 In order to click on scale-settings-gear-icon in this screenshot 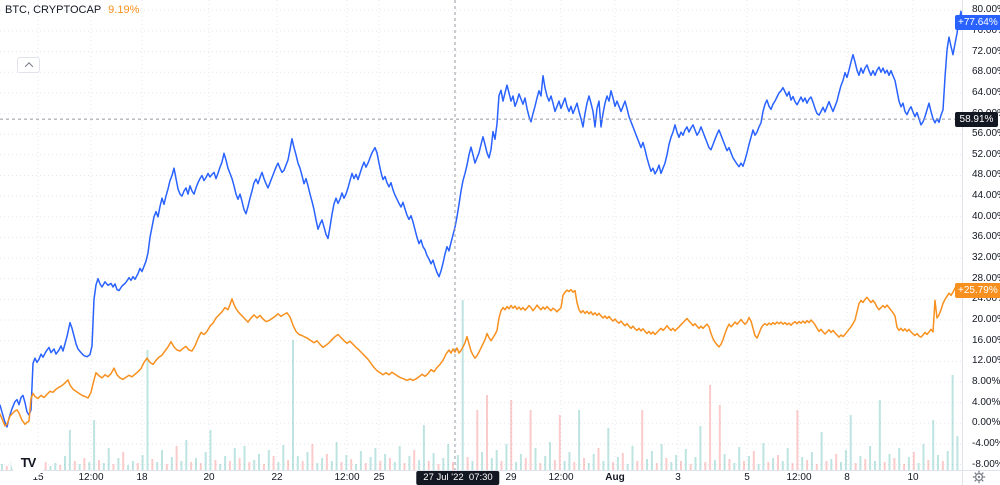, I will do `click(979, 477)`.